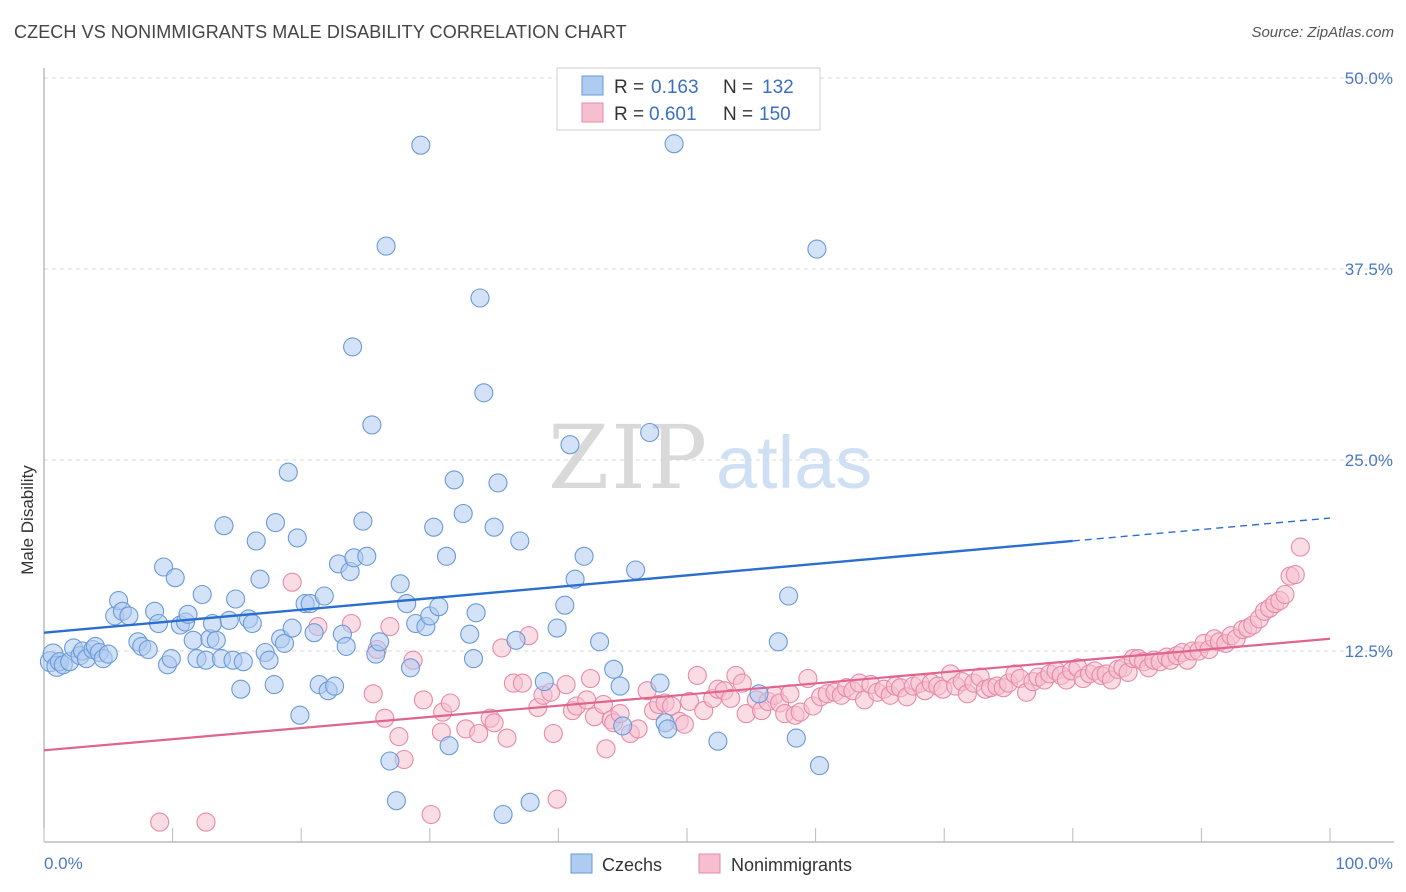 The height and width of the screenshot is (892, 1406). Describe the element at coordinates (1364, 863) in the screenshot. I see `x-tick-label-max: 100.0%` at that location.